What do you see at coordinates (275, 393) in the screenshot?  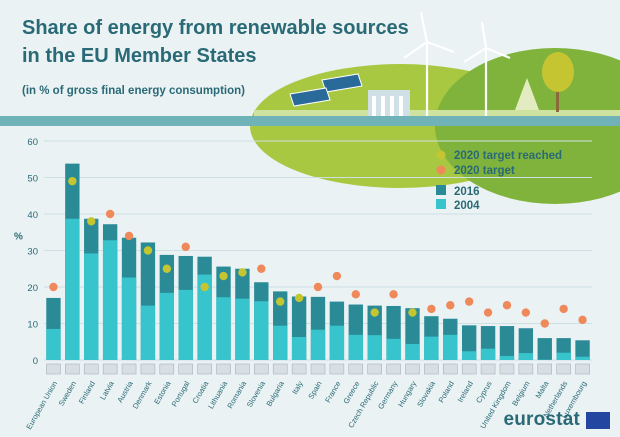 I see `x-tick-label: Bulgaria` at bounding box center [275, 393].